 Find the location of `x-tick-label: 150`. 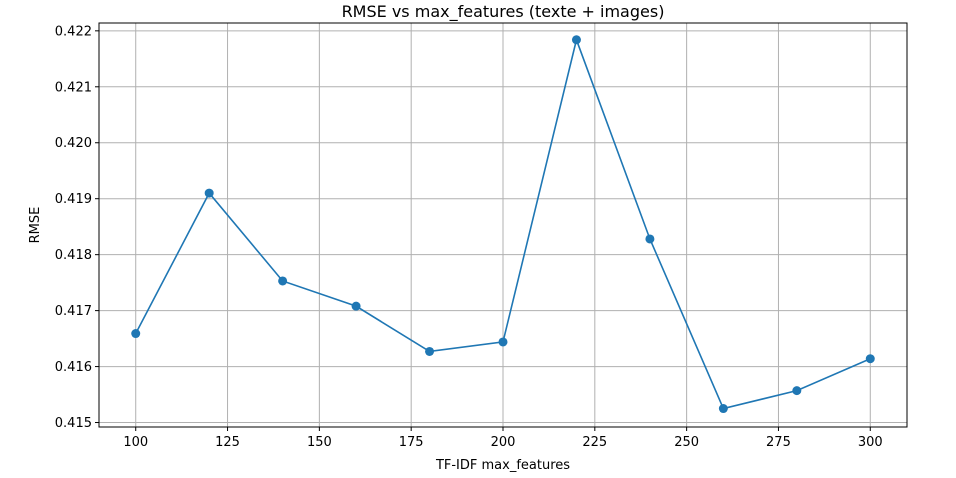

x-tick-label: 150 is located at coordinates (319, 442).